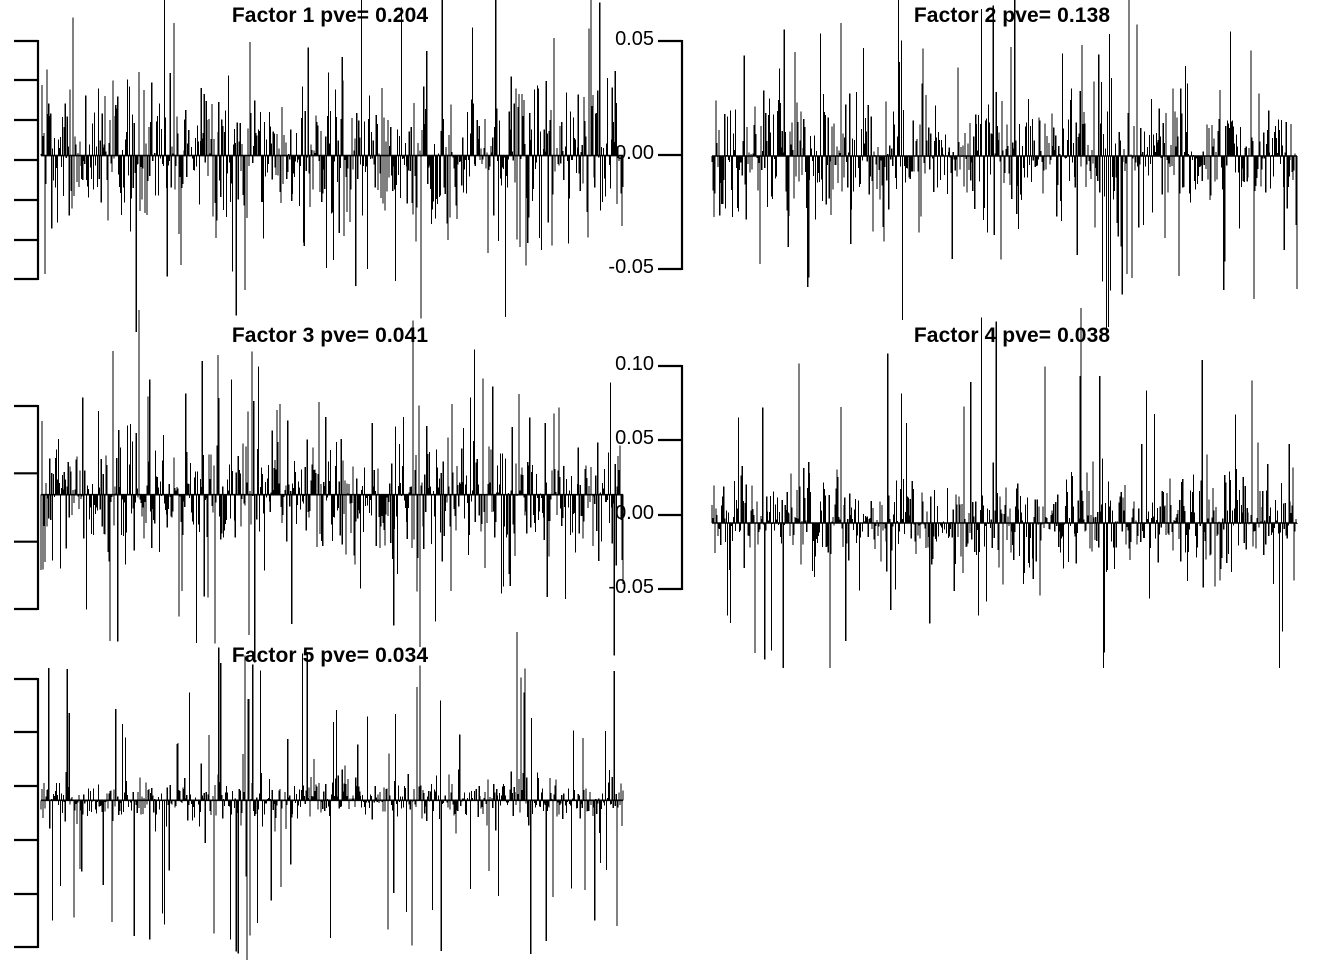 This screenshot has width=1344, height=960. I want to click on axis-tick-label: 0.10, so click(634, 364).